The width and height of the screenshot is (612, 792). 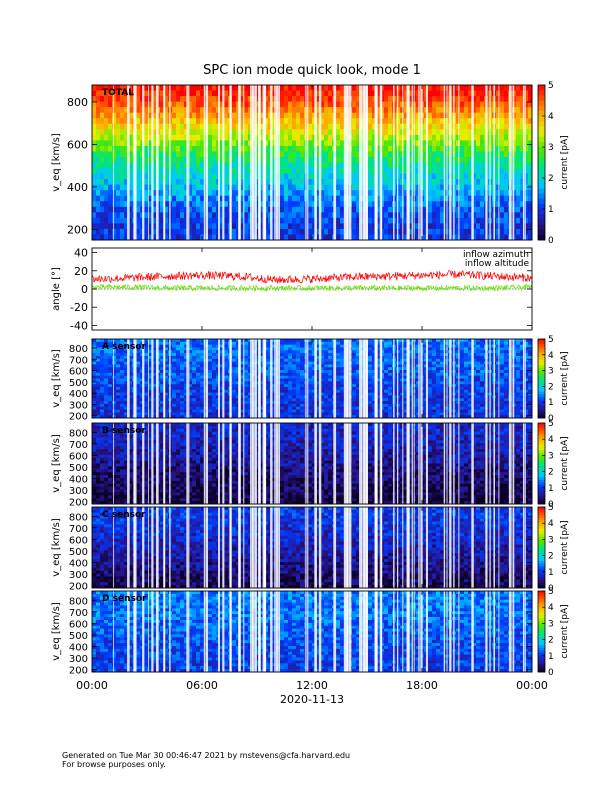 I want to click on colorbar-swatch, so click(x=541, y=108).